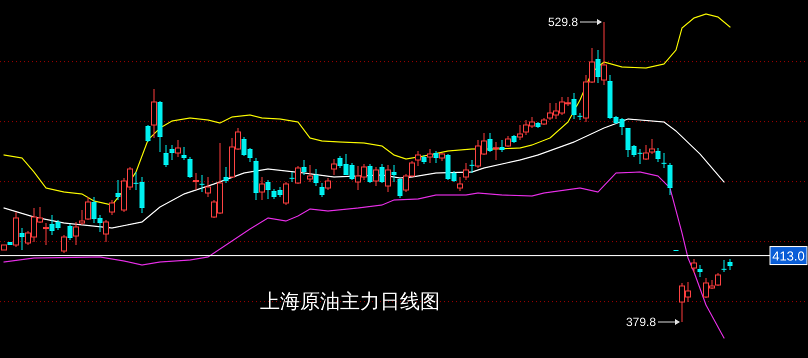  What do you see at coordinates (350, 301) in the screenshot?
I see `text: 上海原油主力日线图` at bounding box center [350, 301].